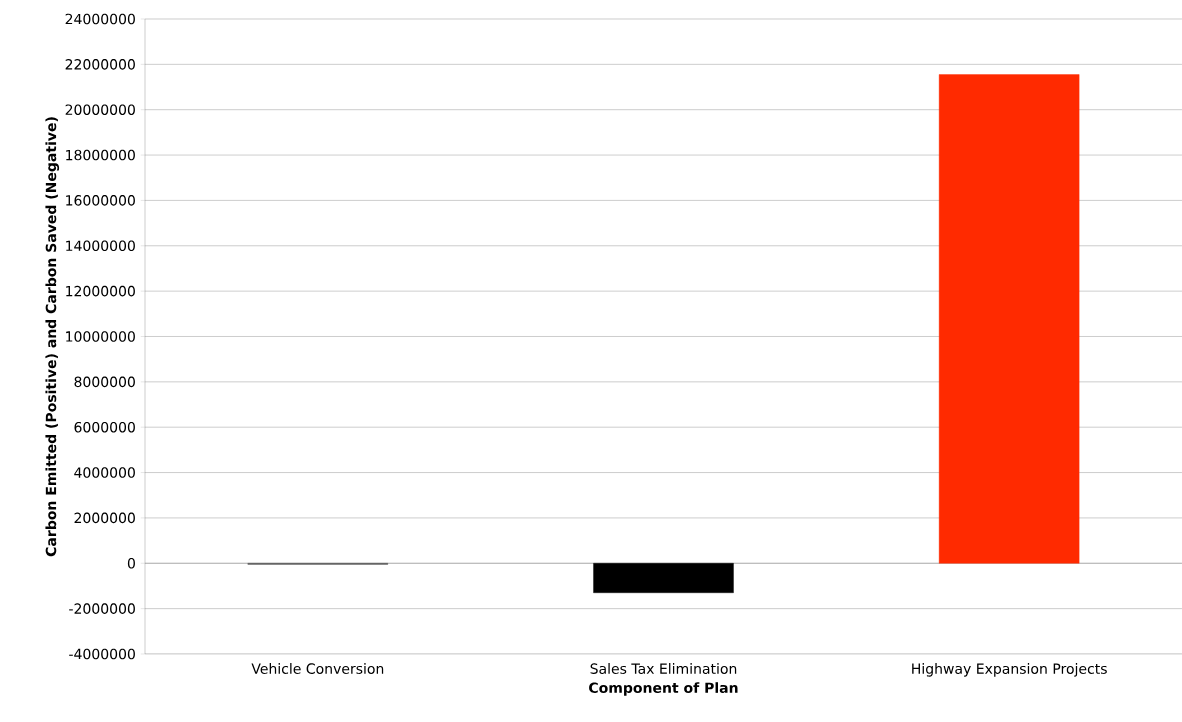 The height and width of the screenshot is (722, 1182). I want to click on y-tick-label: 24000000, so click(100, 19).